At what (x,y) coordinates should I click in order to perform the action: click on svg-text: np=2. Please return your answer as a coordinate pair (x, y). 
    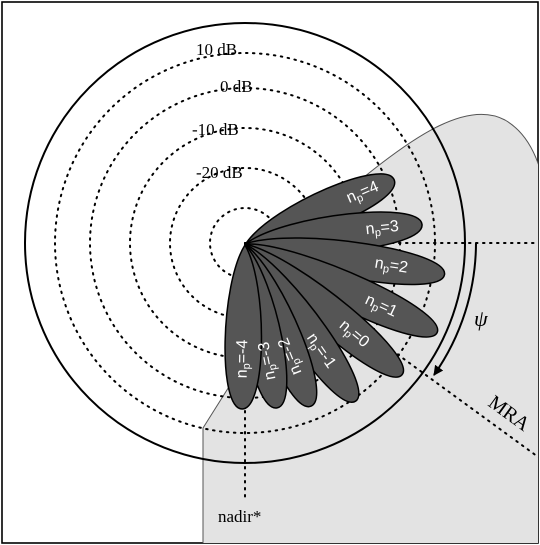
    Looking at the image, I should click on (391, 267).